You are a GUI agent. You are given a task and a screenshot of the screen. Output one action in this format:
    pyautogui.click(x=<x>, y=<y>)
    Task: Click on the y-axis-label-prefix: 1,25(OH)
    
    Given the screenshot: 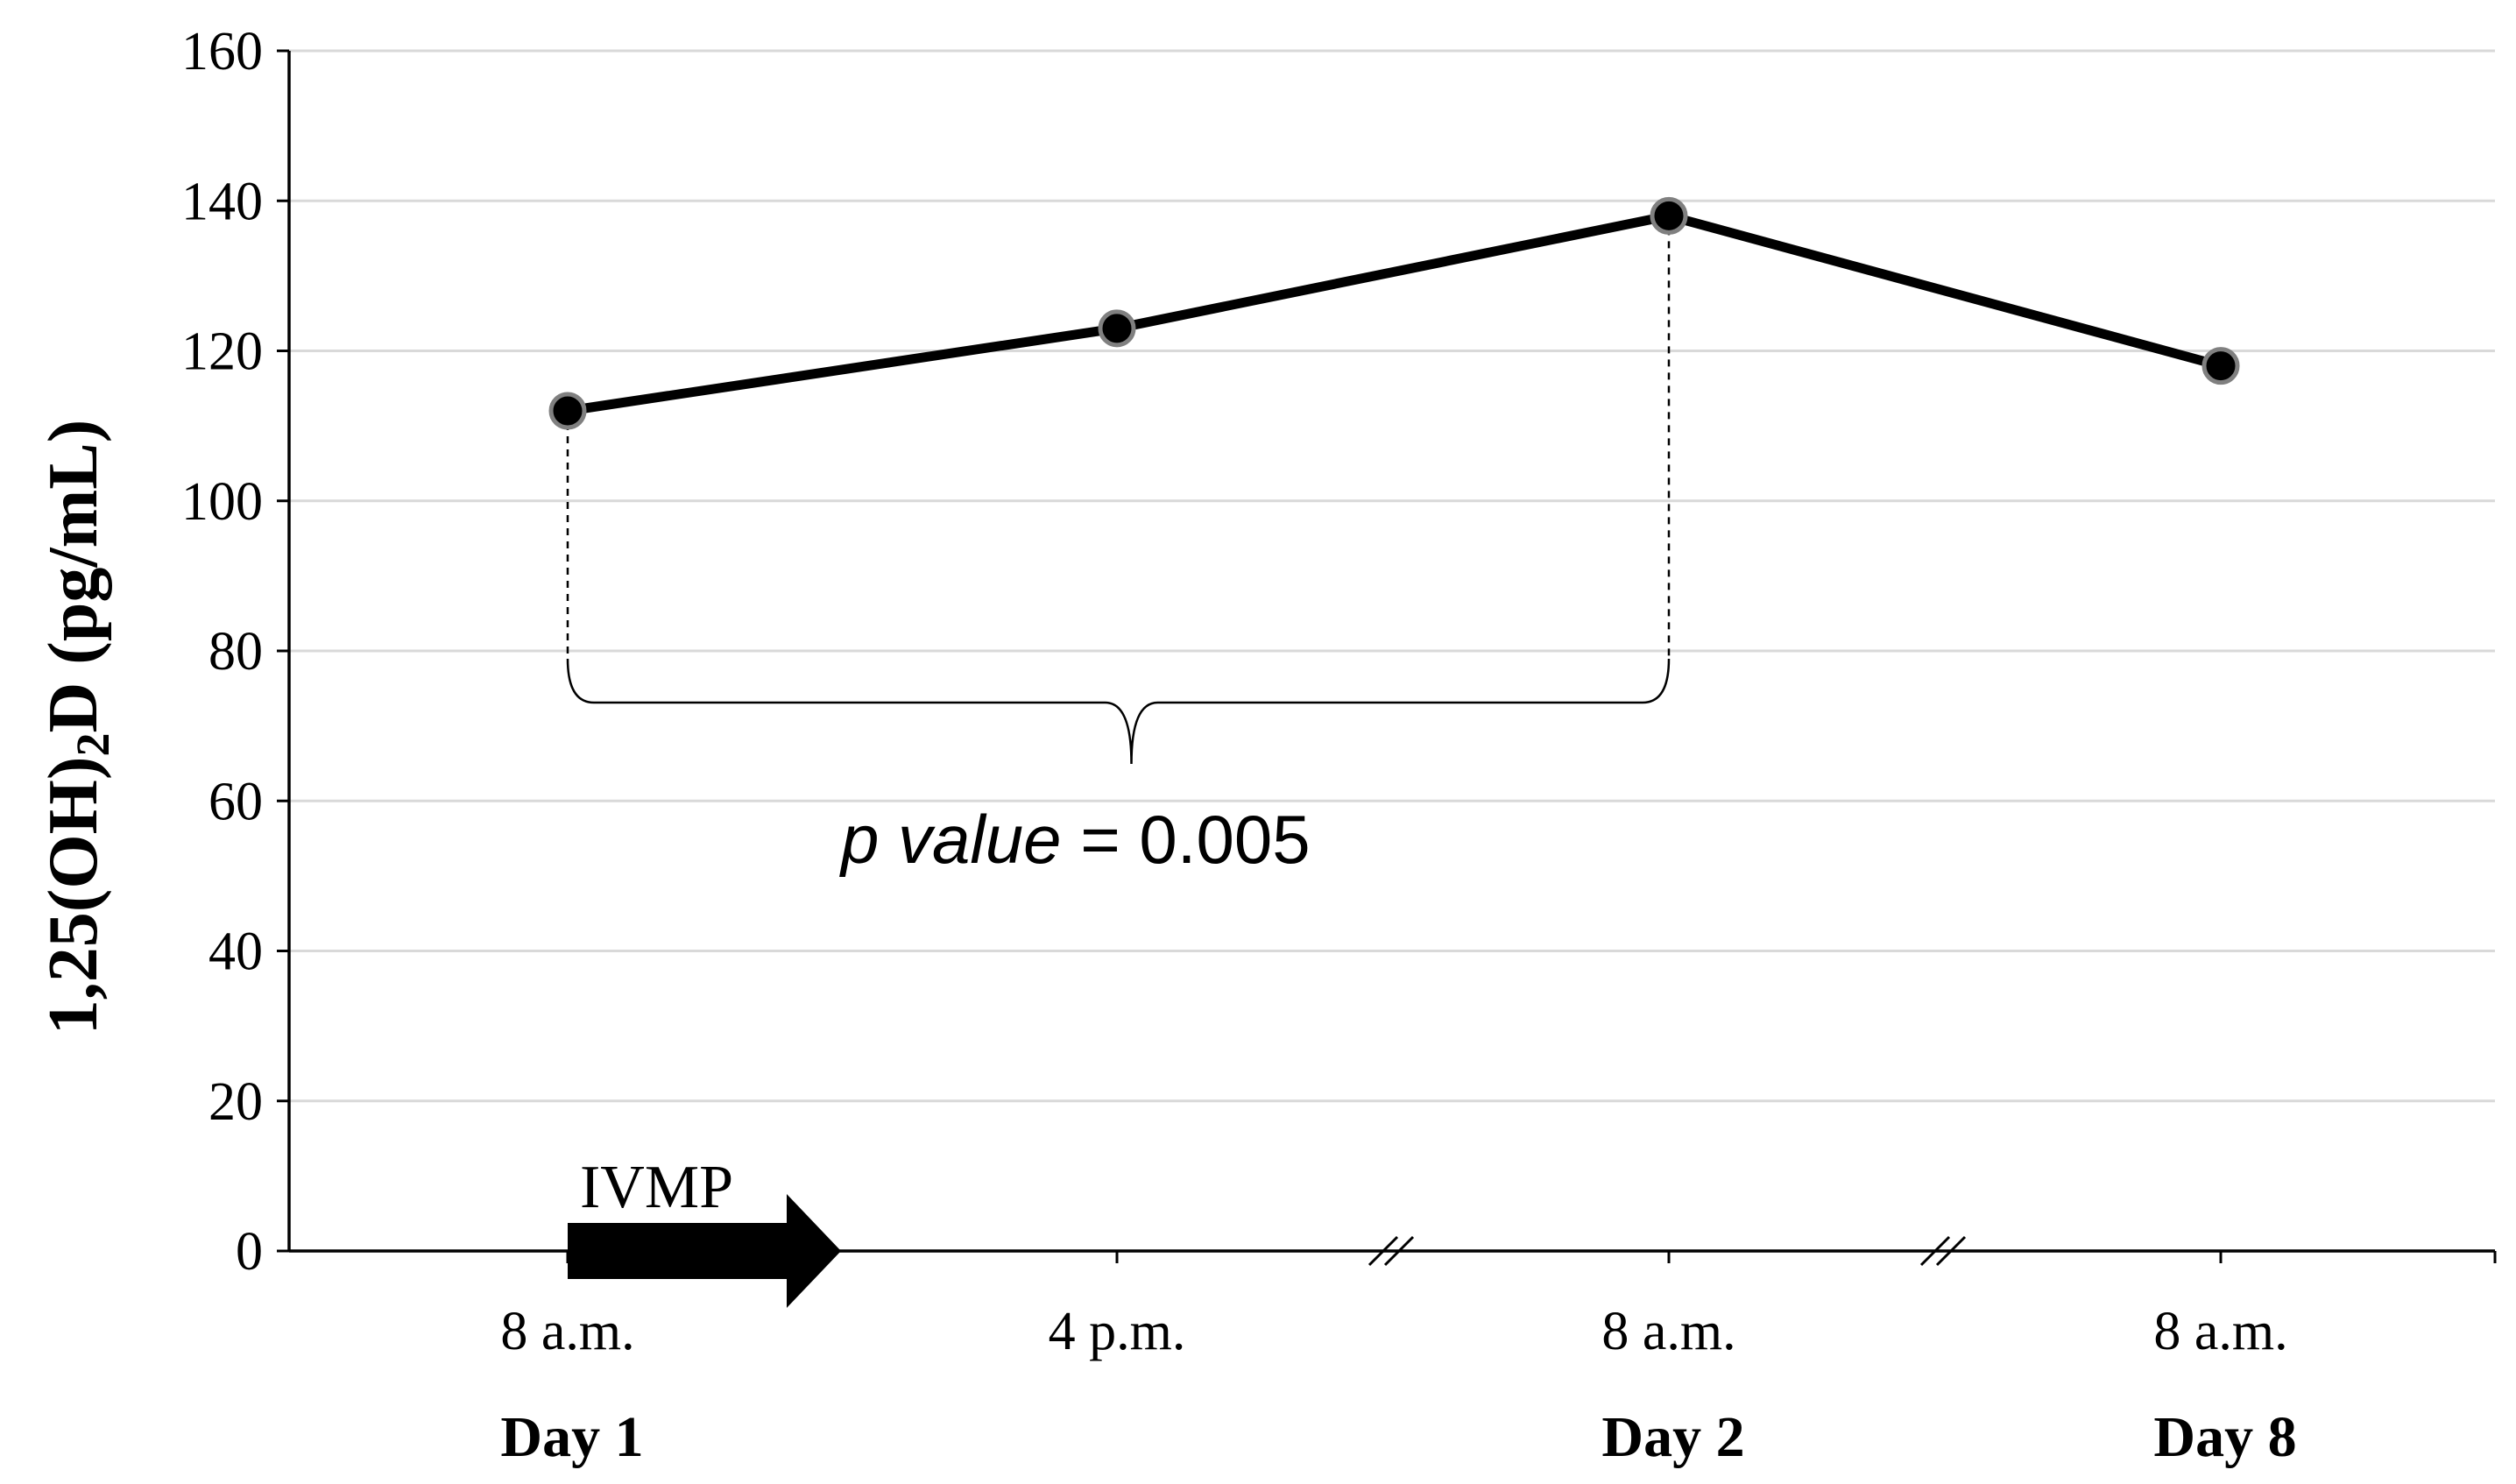 What is the action you would take?
    pyautogui.click(x=73, y=896)
    